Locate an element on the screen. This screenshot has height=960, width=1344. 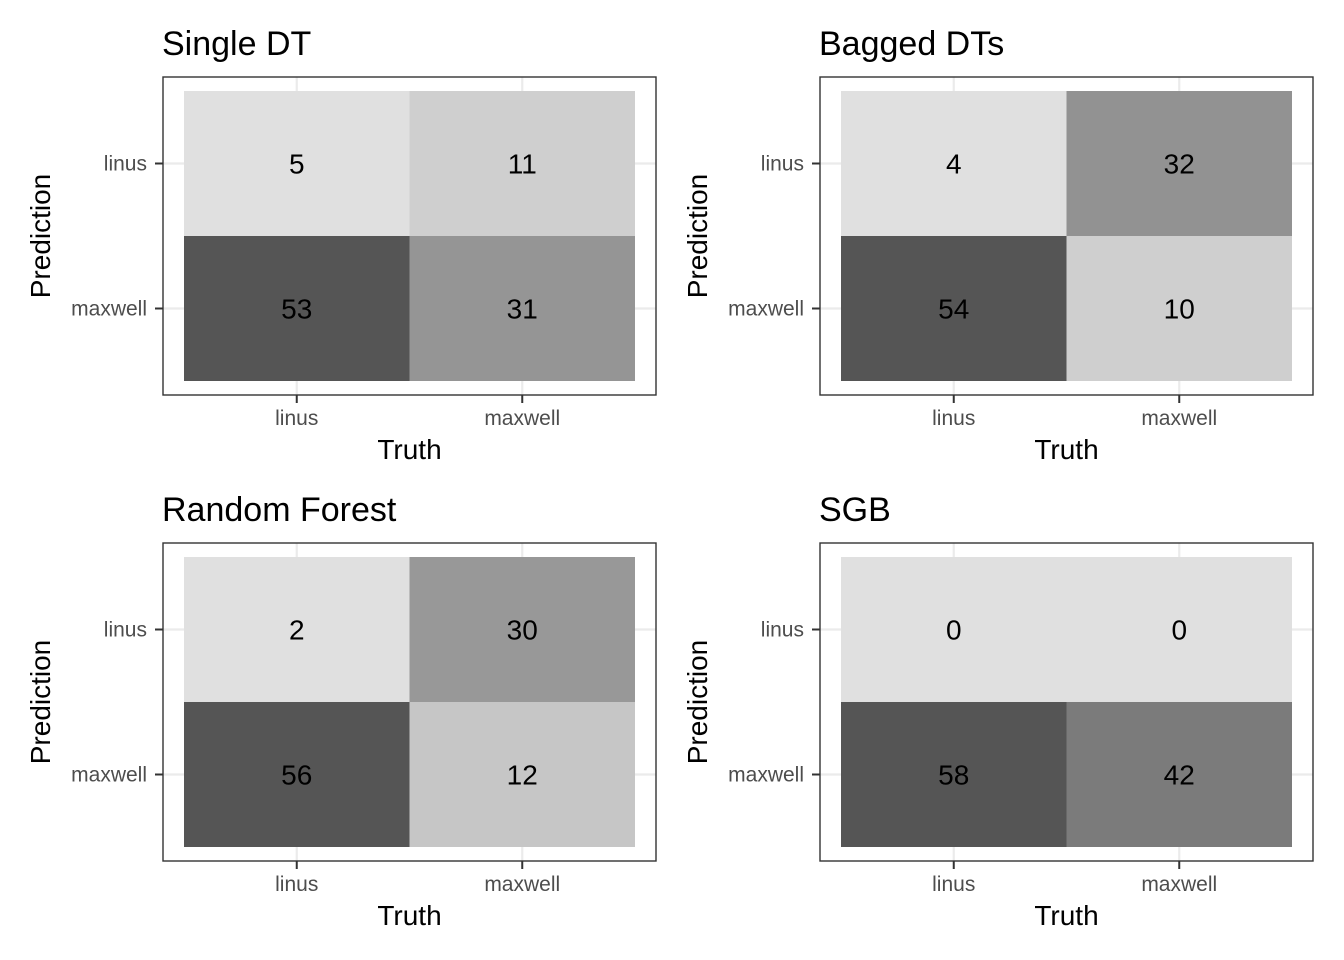
cell-value-label: 53 is located at coordinates (296, 309).